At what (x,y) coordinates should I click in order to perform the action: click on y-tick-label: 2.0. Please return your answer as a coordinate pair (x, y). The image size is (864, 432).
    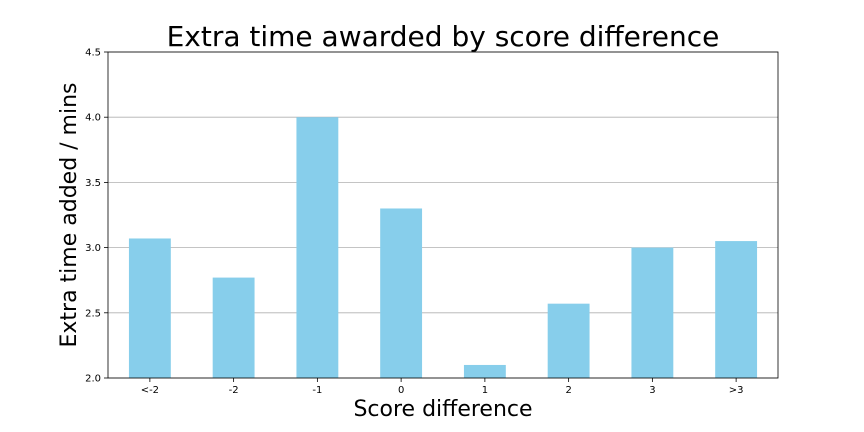
    Looking at the image, I should click on (93, 379).